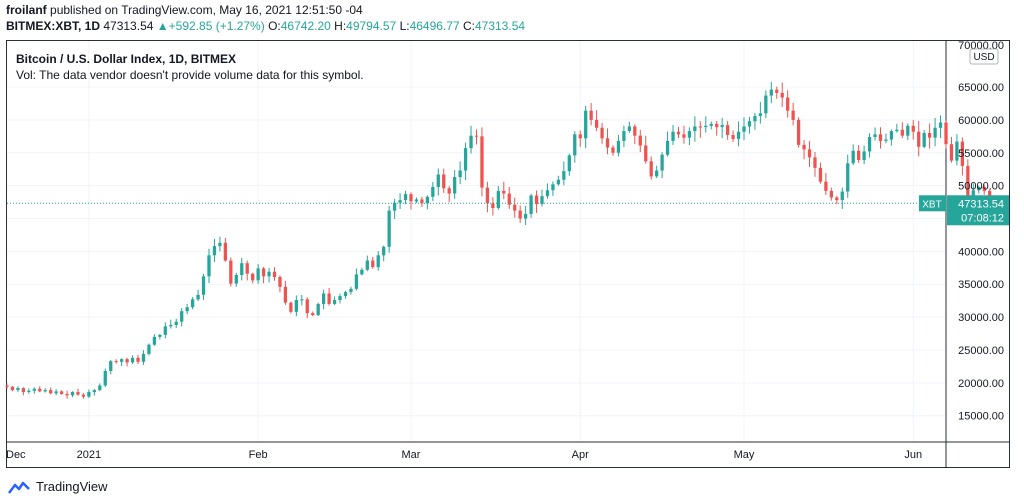 The height and width of the screenshot is (504, 1024). Describe the element at coordinates (162, 26) in the screenshot. I see `up-arrow-icon: ▲` at that location.